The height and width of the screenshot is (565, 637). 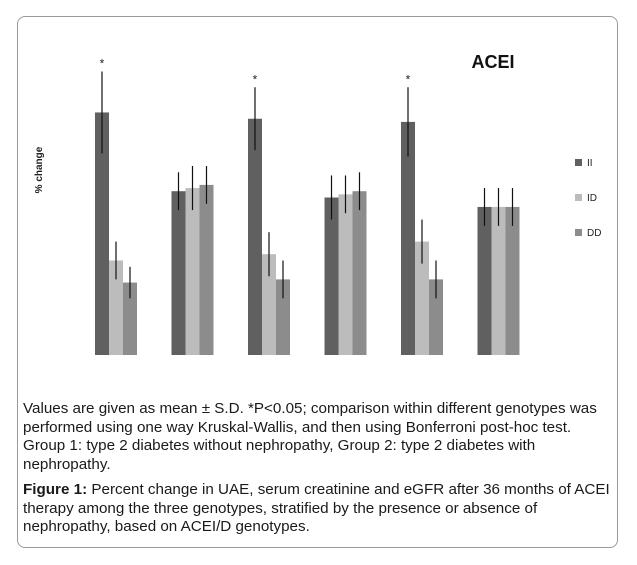 What do you see at coordinates (408, 79) in the screenshot?
I see `significance-marker-5: *` at bounding box center [408, 79].